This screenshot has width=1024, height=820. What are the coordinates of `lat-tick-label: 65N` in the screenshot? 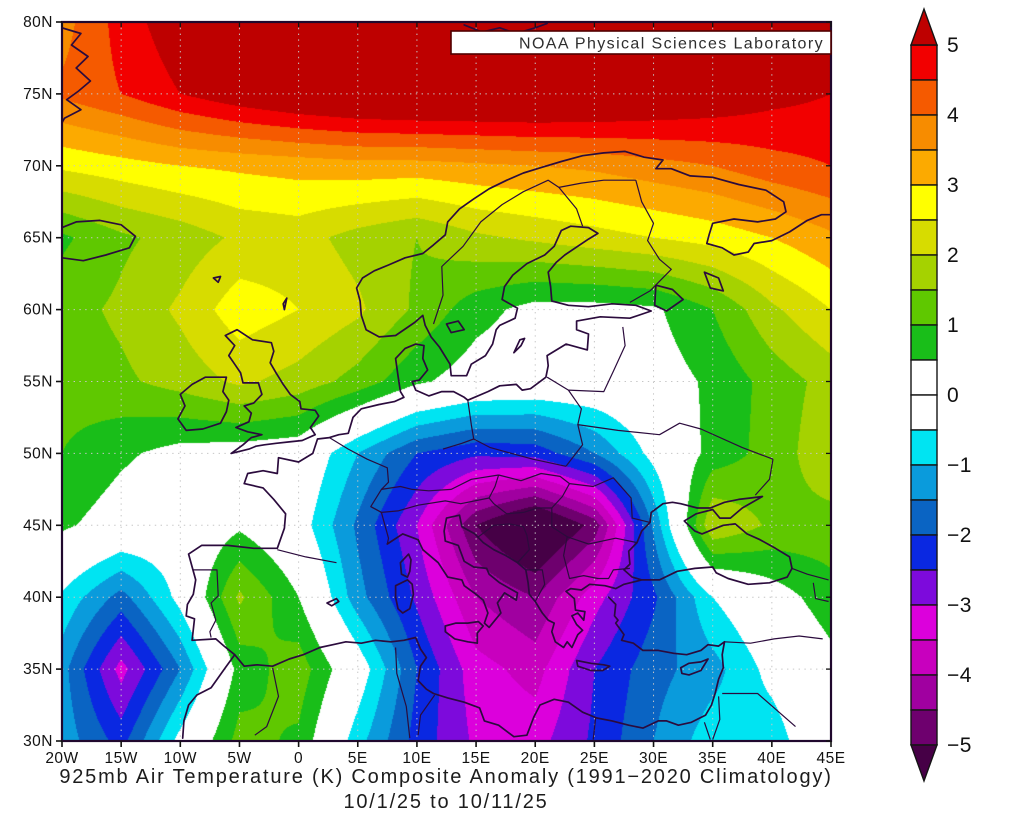 It's located at (38, 238).